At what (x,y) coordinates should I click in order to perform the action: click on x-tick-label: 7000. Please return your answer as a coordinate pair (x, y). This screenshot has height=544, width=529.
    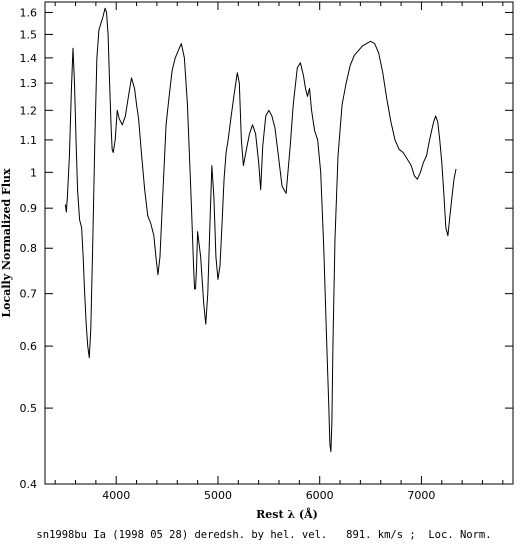
    Looking at the image, I should click on (421, 495).